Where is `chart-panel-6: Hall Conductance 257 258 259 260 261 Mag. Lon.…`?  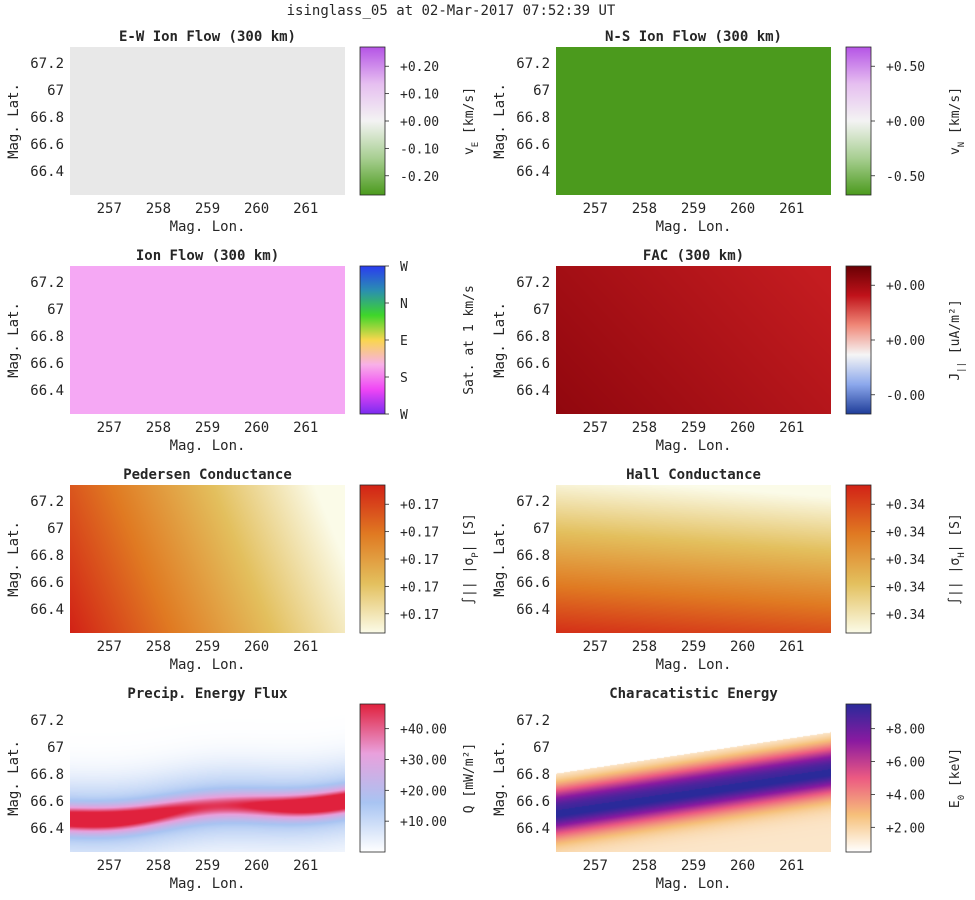 chart-panel-6: Hall Conductance 257 258 259 260 261 Mag. Lon.… is located at coordinates (729, 570).